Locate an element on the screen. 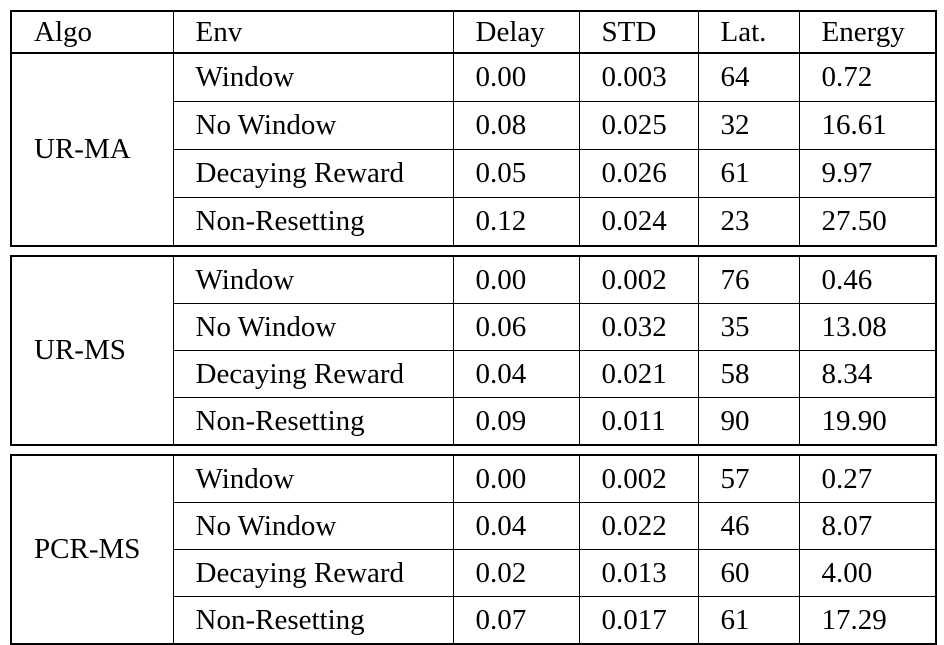 The image size is (944, 645). lat-cell: 64 is located at coordinates (748, 77).